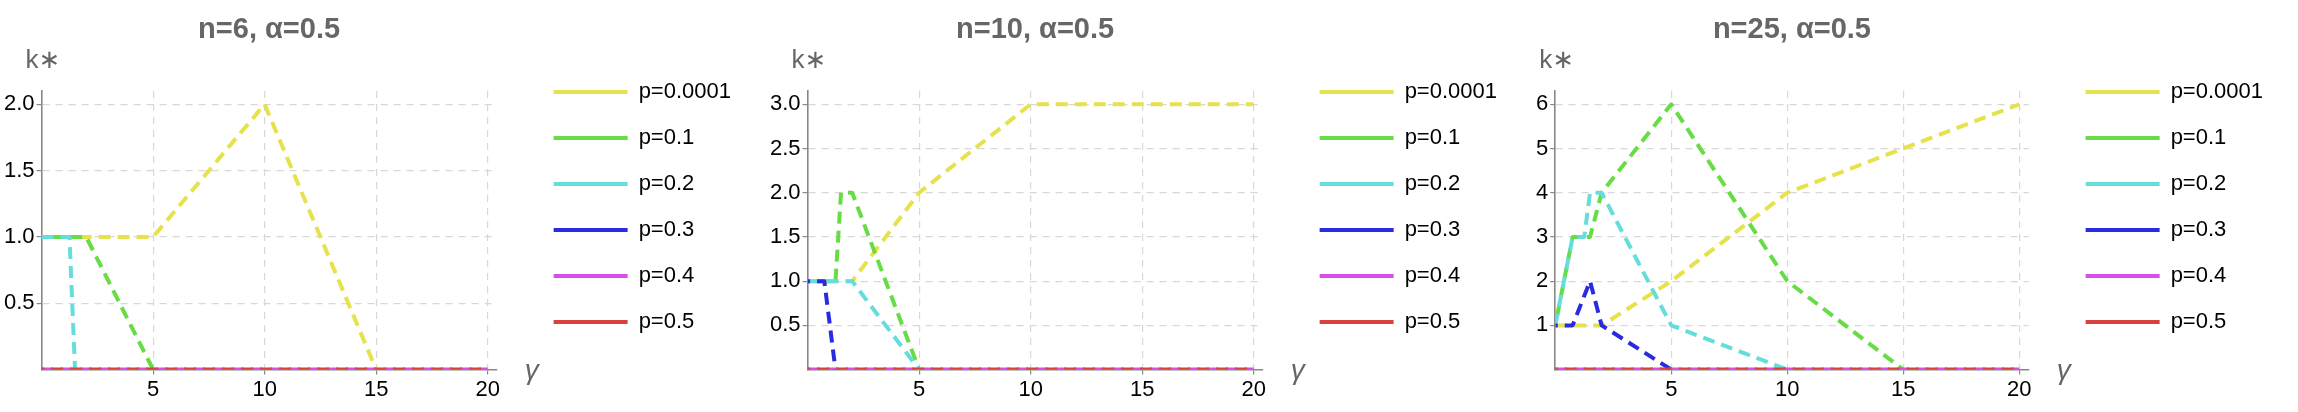  I want to click on y-tick-label: 3, so click(1542, 235).